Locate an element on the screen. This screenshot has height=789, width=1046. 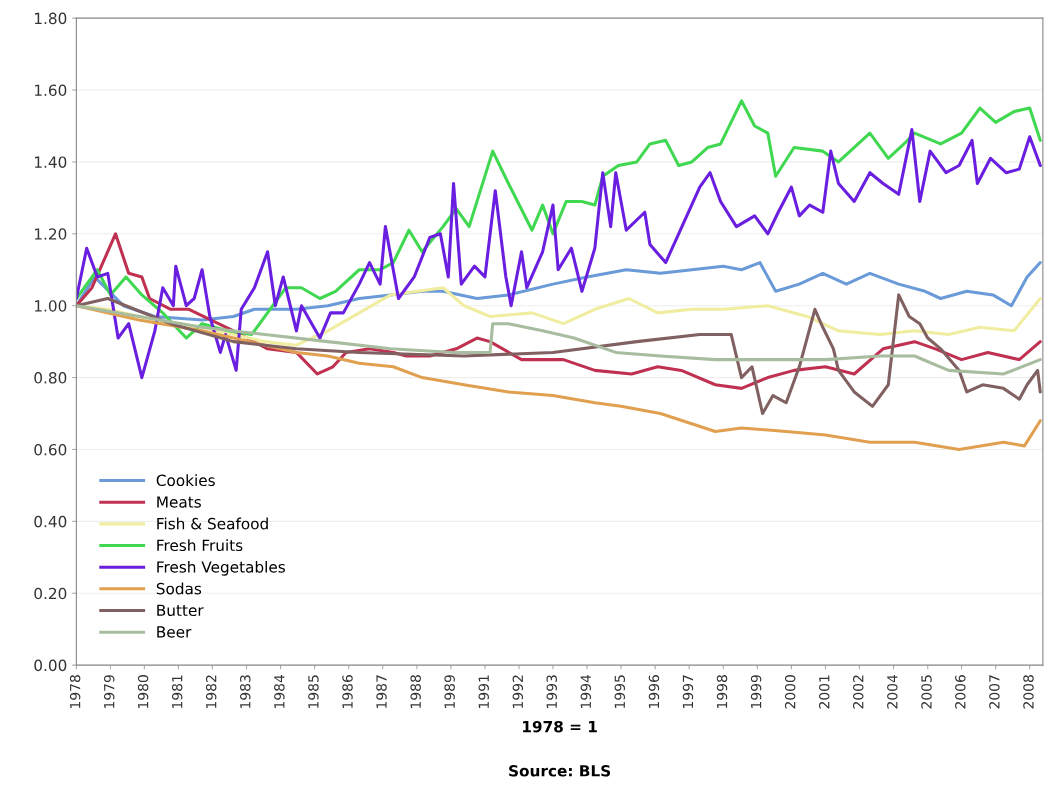
legend-label: Butter is located at coordinates (180, 610).